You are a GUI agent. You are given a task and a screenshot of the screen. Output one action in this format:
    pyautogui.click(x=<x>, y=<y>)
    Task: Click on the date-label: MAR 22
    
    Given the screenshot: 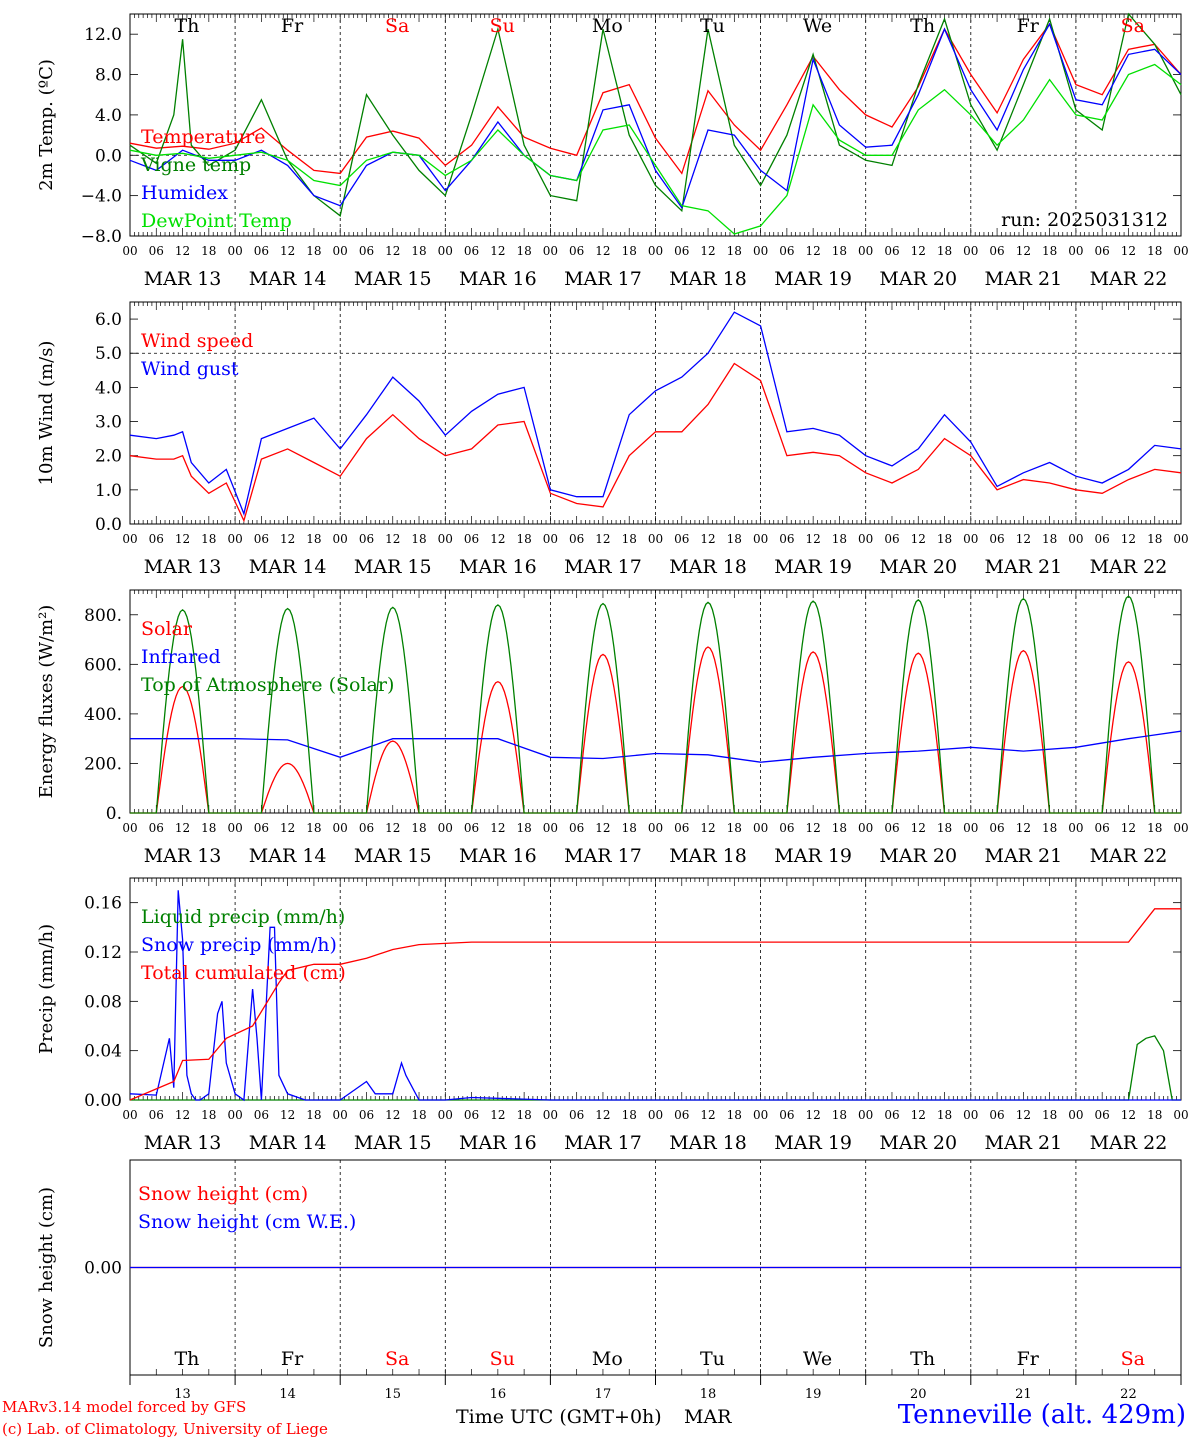 What is the action you would take?
    pyautogui.click(x=1129, y=279)
    